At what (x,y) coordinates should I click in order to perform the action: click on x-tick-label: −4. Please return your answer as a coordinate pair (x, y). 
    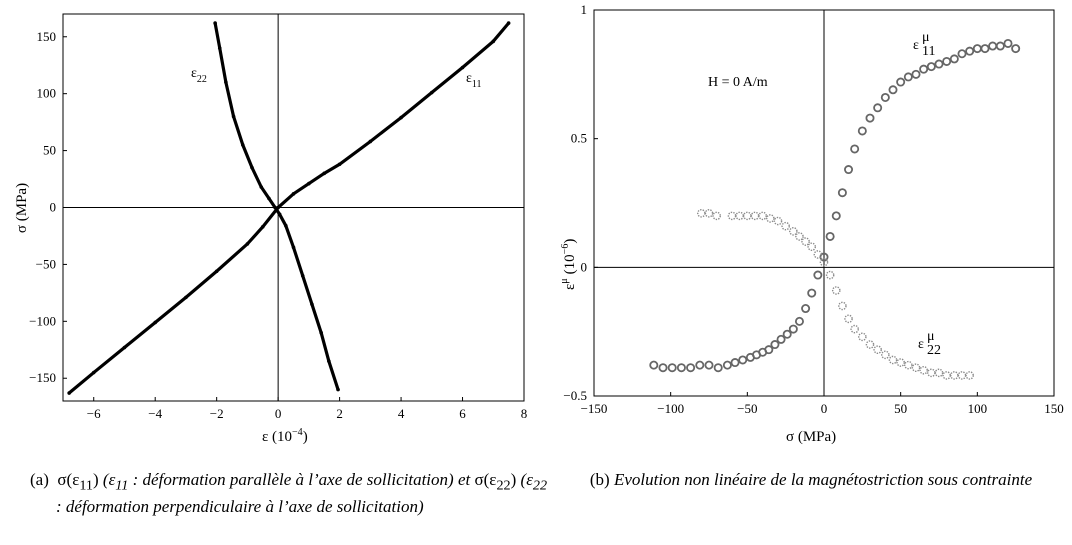
    Looking at the image, I should click on (155, 413).